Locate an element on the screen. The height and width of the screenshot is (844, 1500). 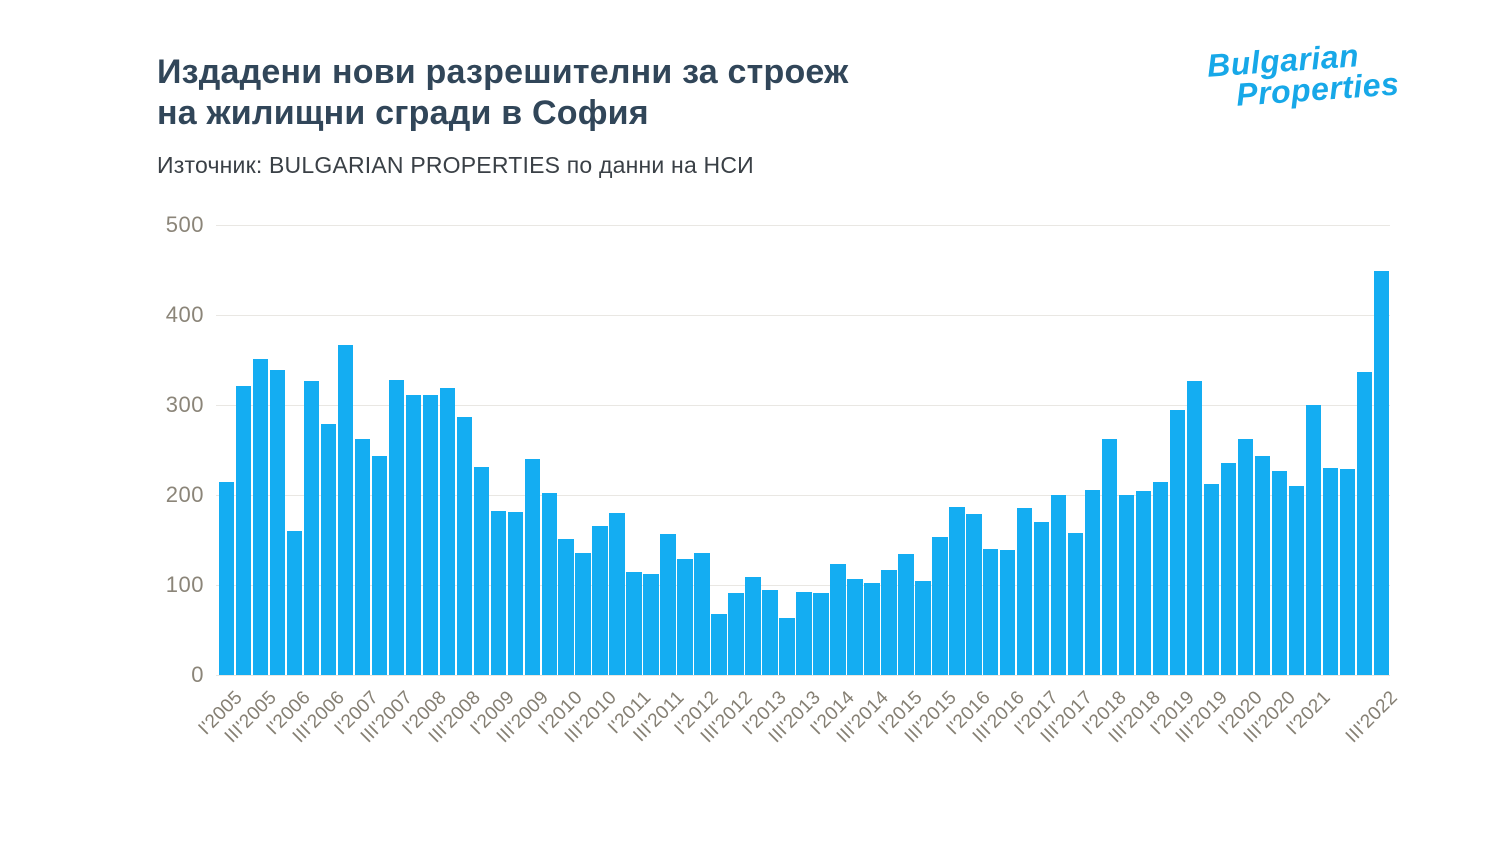
y-tick-label: 300 is located at coordinates (184, 404).